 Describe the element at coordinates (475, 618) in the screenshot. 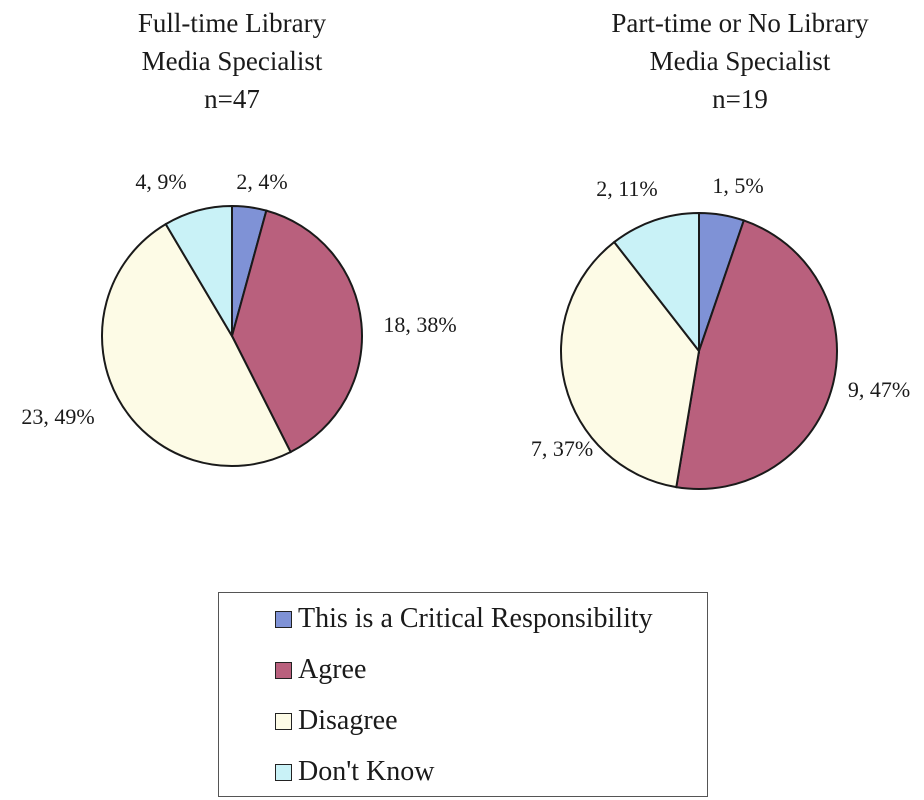

I see `legend-label: This is a Critical Responsibility` at that location.